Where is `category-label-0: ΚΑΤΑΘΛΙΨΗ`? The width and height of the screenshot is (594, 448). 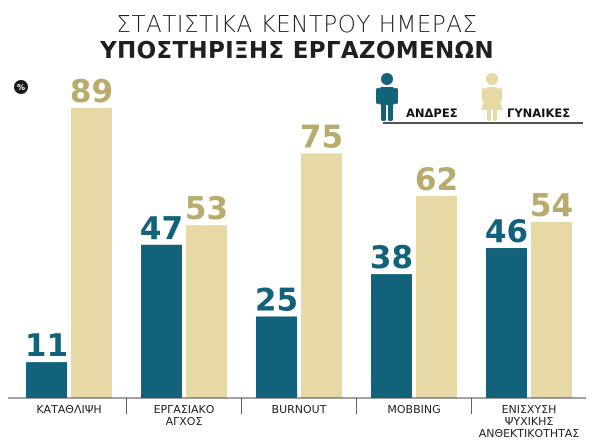
category-label-0: ΚΑΤΑΘΛΙΨΗ is located at coordinates (68, 409).